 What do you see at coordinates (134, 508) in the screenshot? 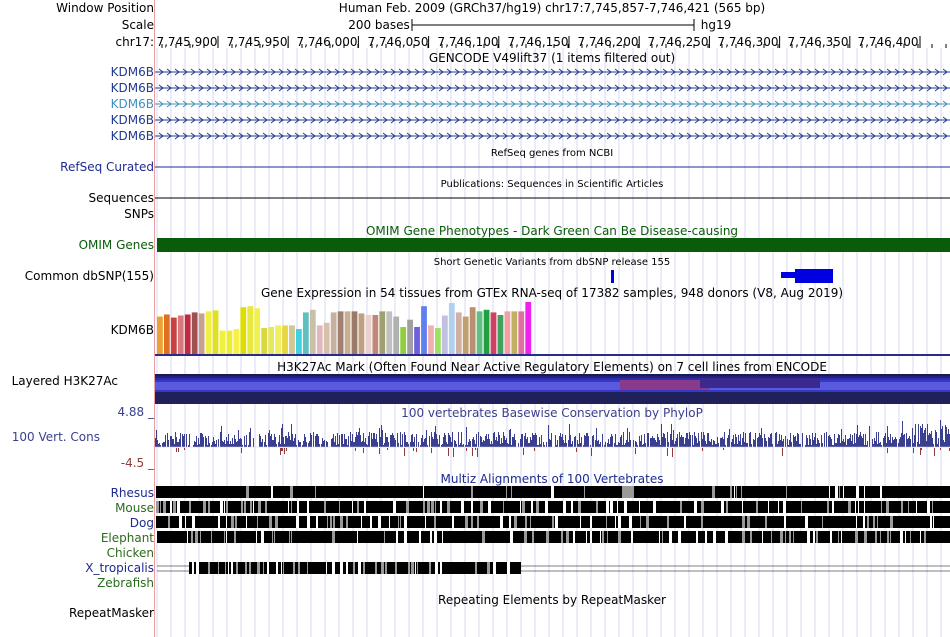
I see `species-mouse-label: Mouse` at bounding box center [134, 508].